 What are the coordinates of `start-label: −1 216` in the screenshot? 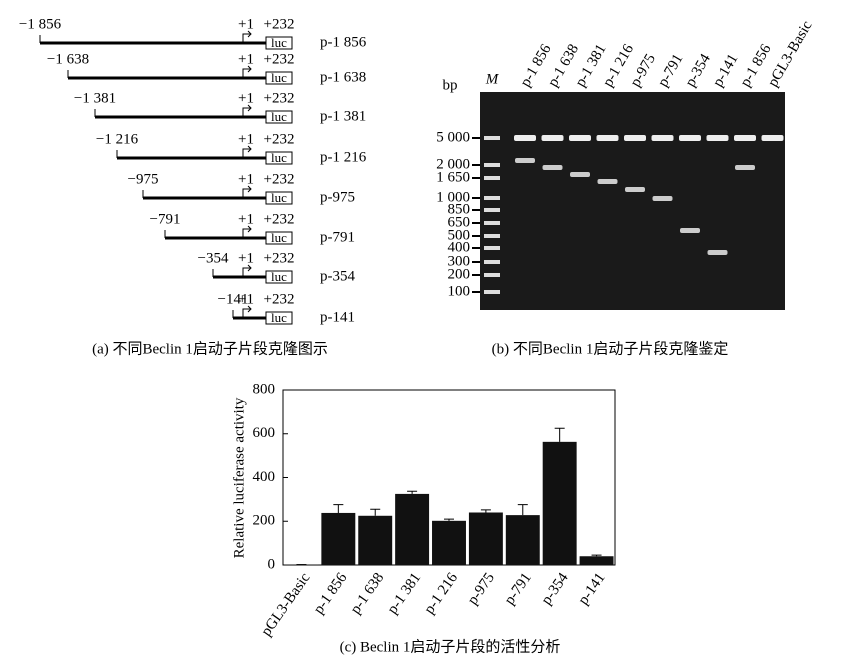 It's located at (117, 139).